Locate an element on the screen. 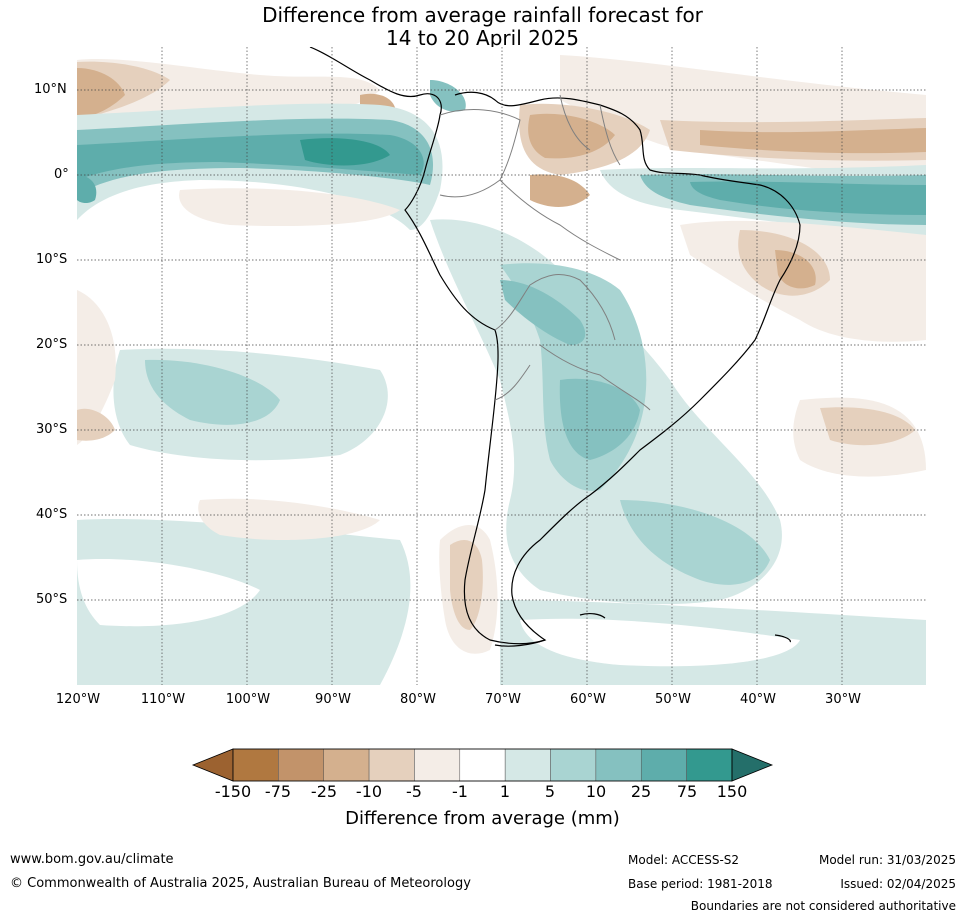 Image resolution: width=965 pixels, height=919 pixels. footer-issued: Issued: 02/04/2025 is located at coordinates (898, 884).